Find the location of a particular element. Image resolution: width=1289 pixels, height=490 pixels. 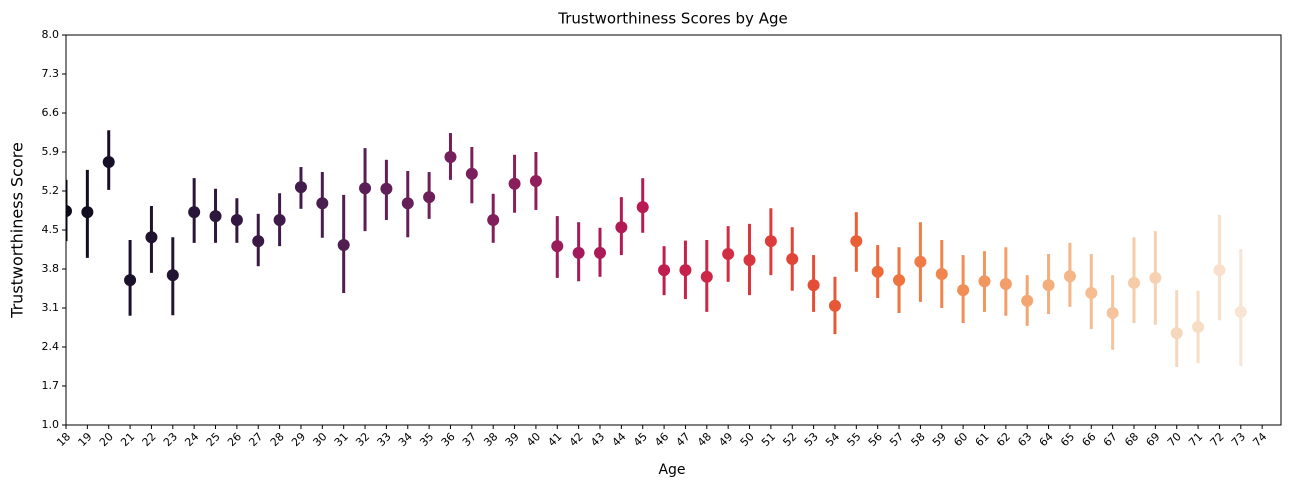

x-tick-label: 32 is located at coordinates (362, 439).